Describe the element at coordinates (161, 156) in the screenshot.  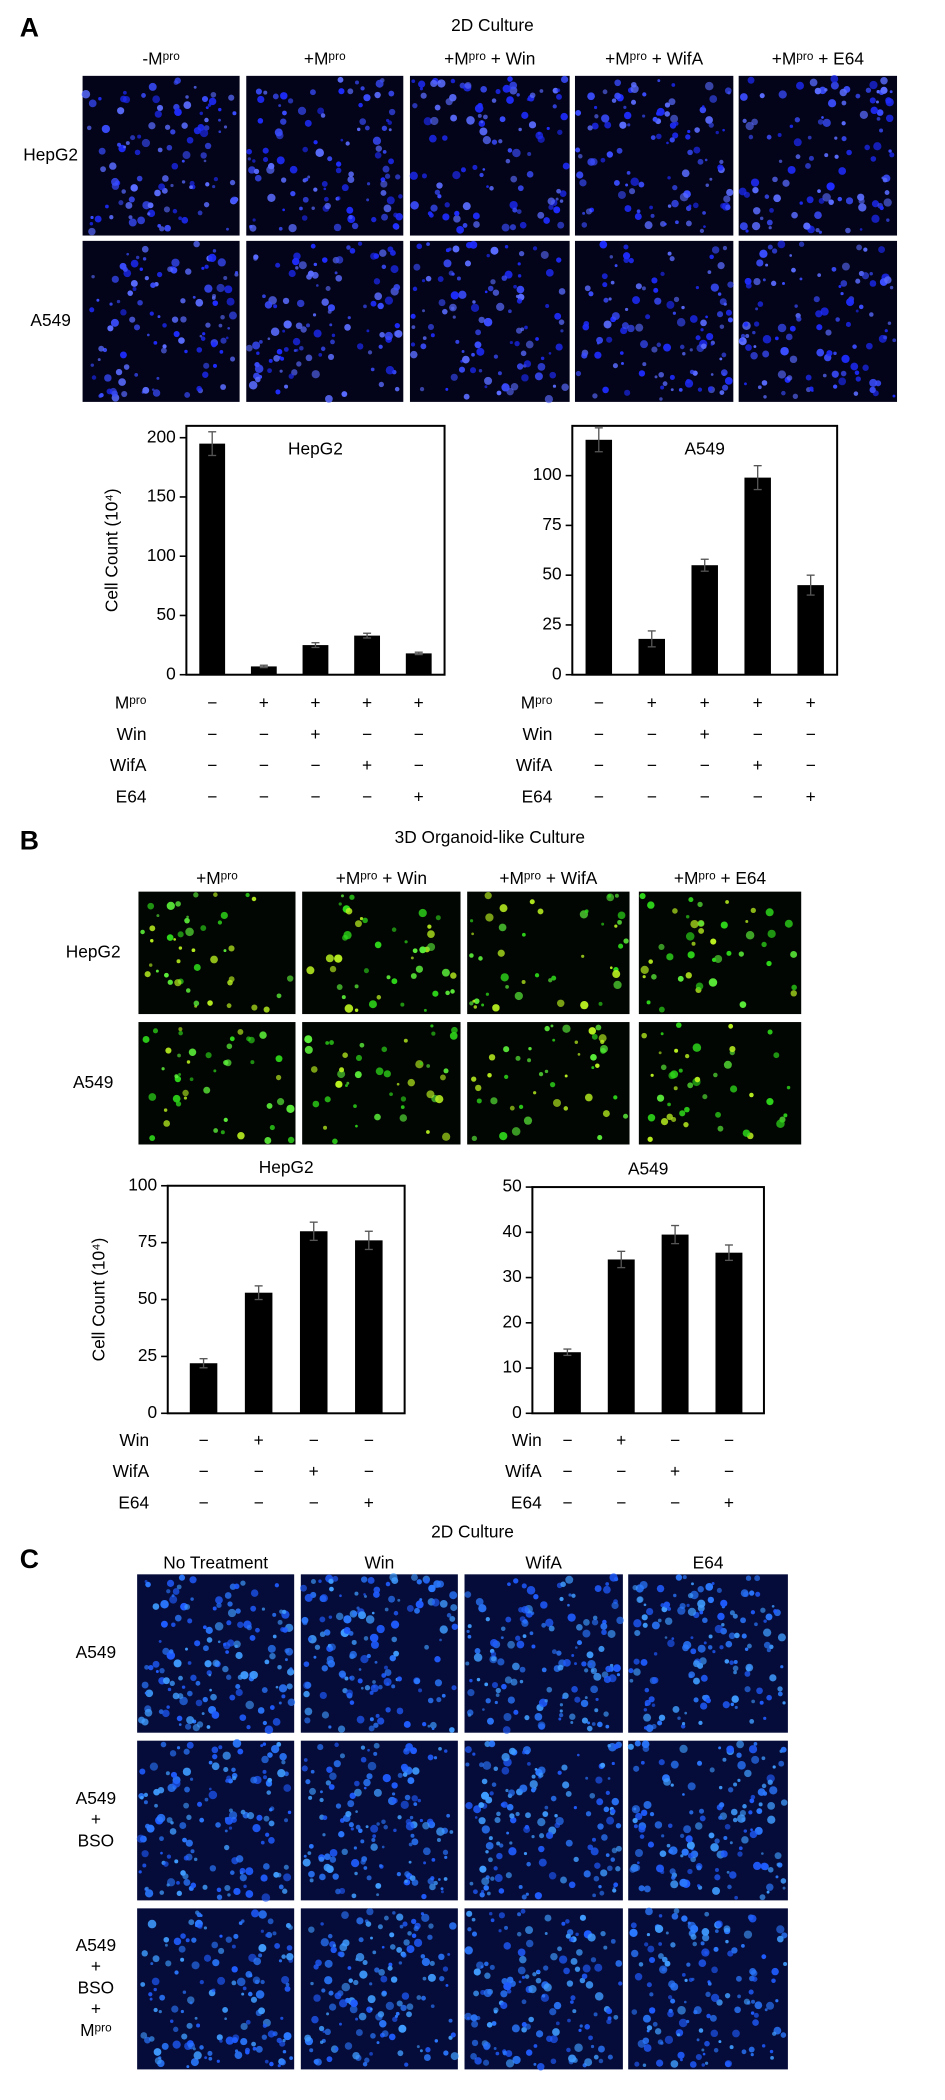
I see `micrograph-background` at that location.